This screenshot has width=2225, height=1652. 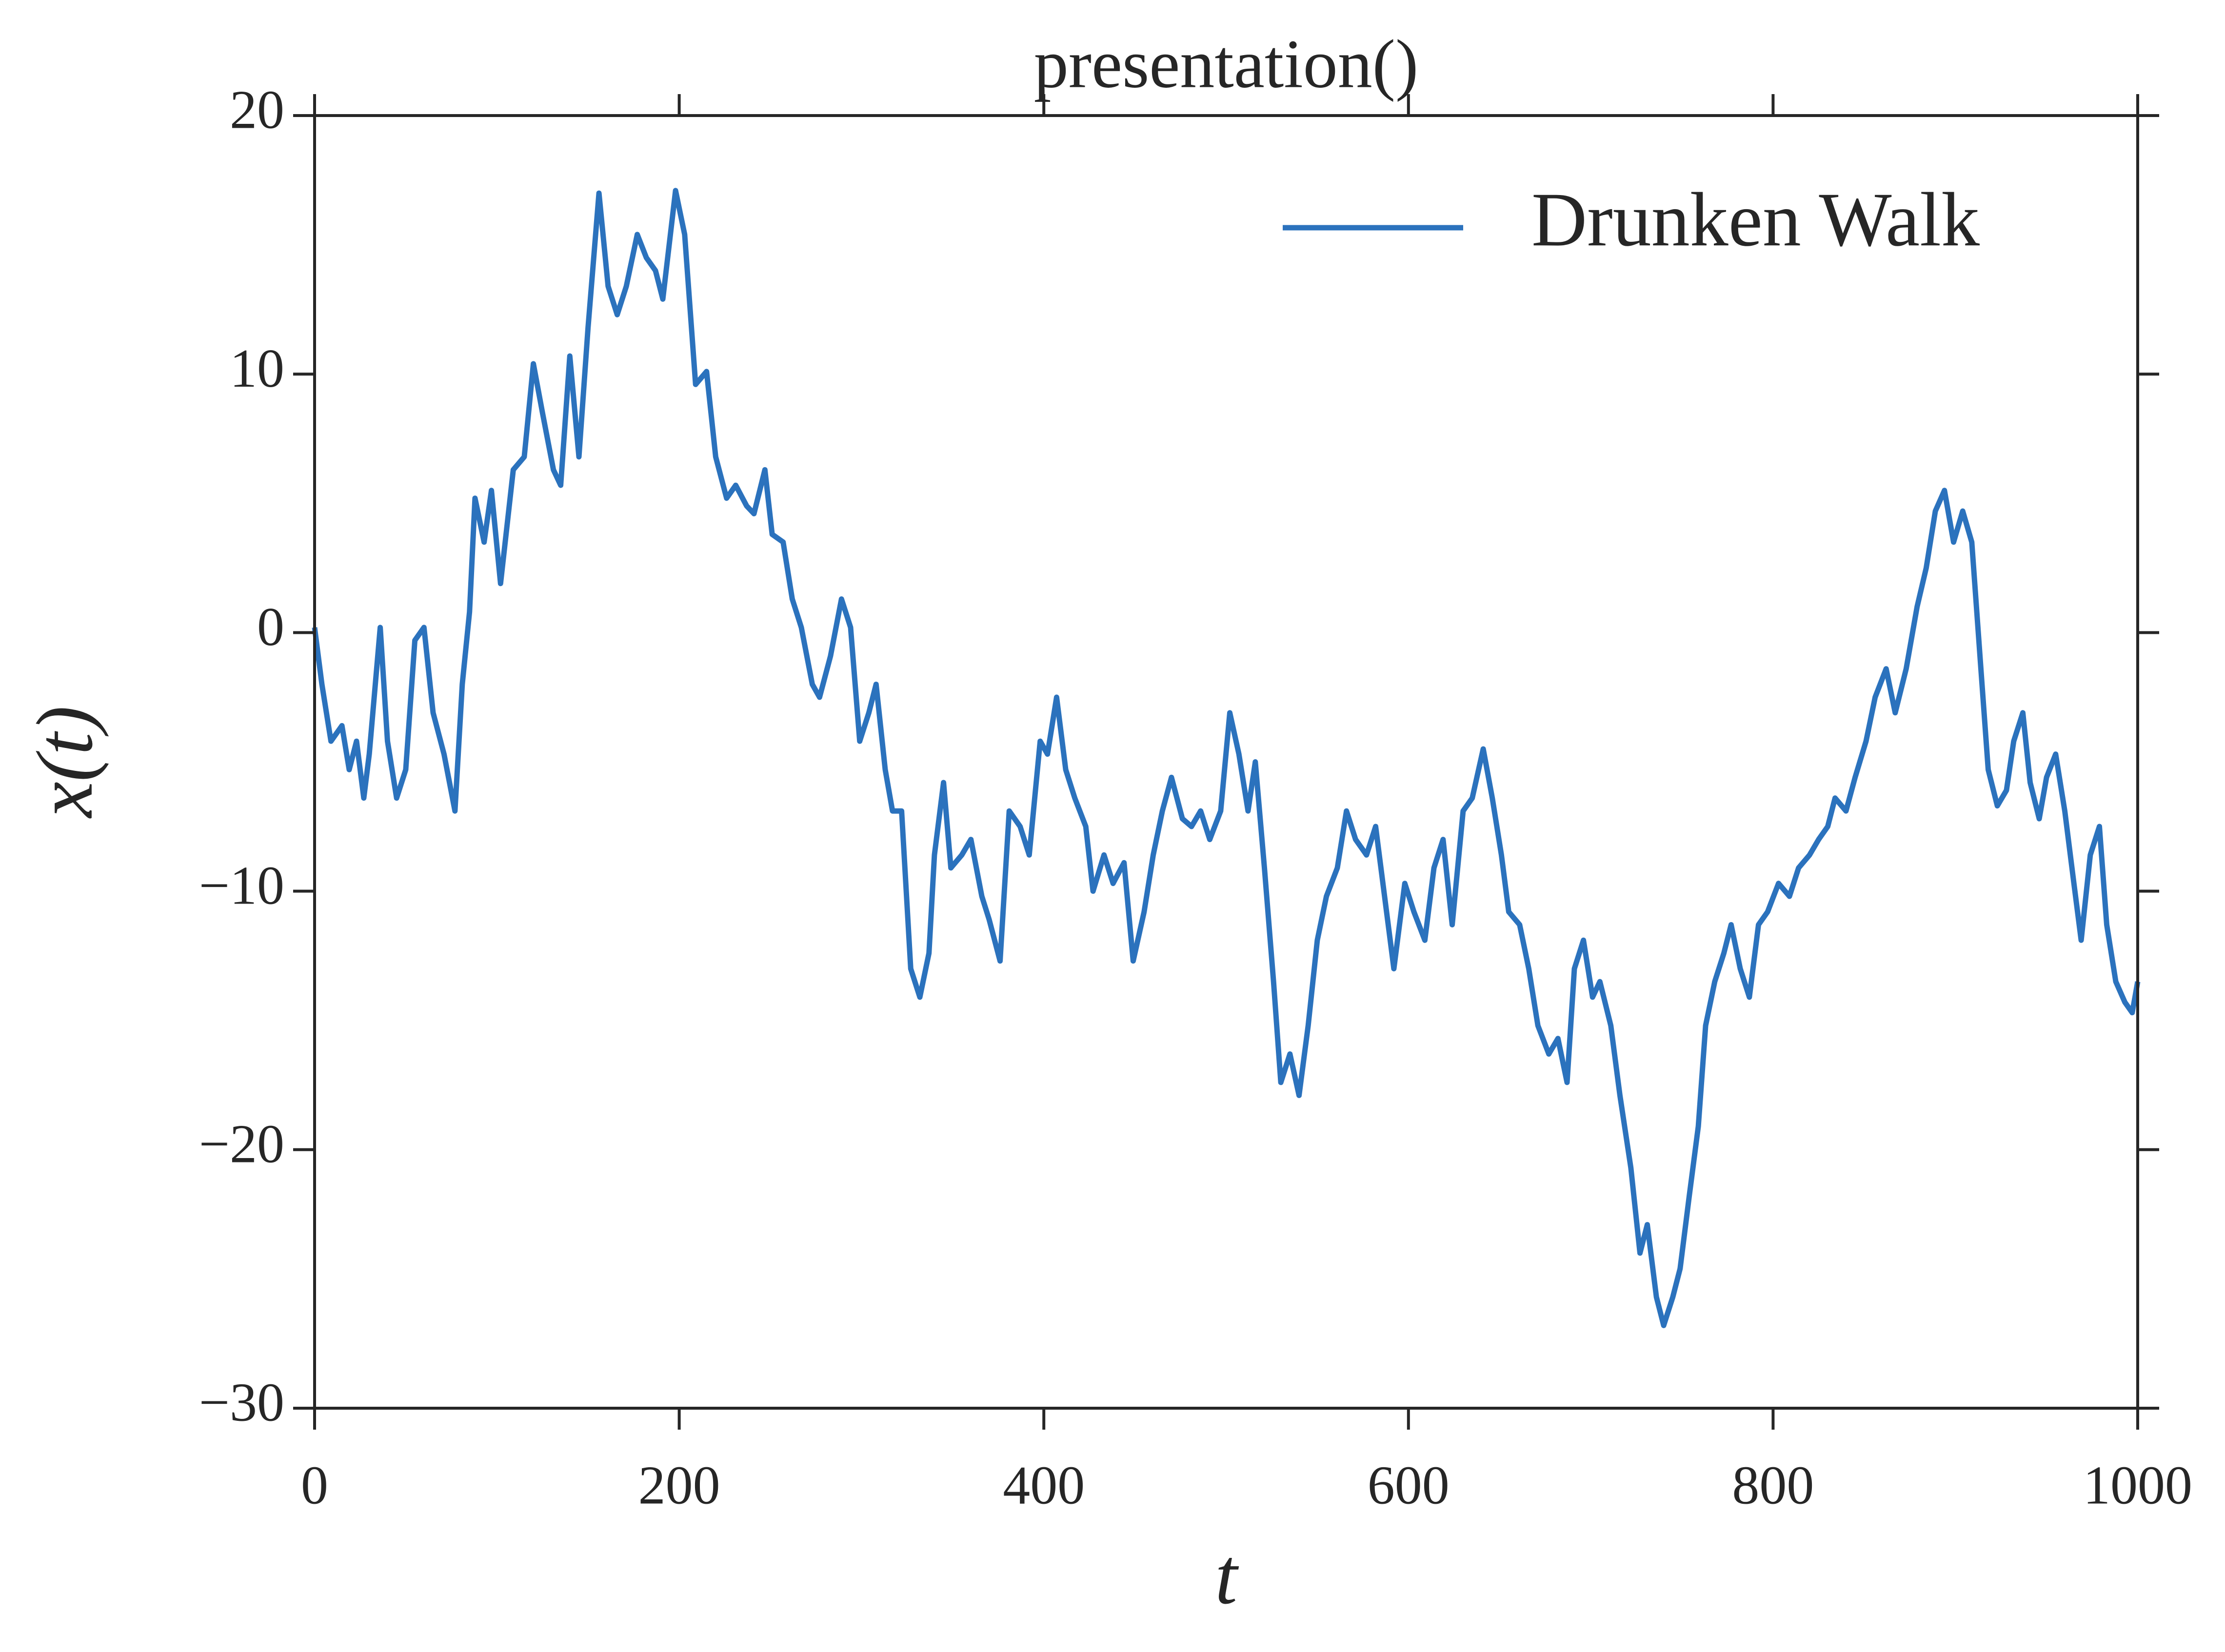 I want to click on x-tick-label: 0, so click(x=314, y=1485).